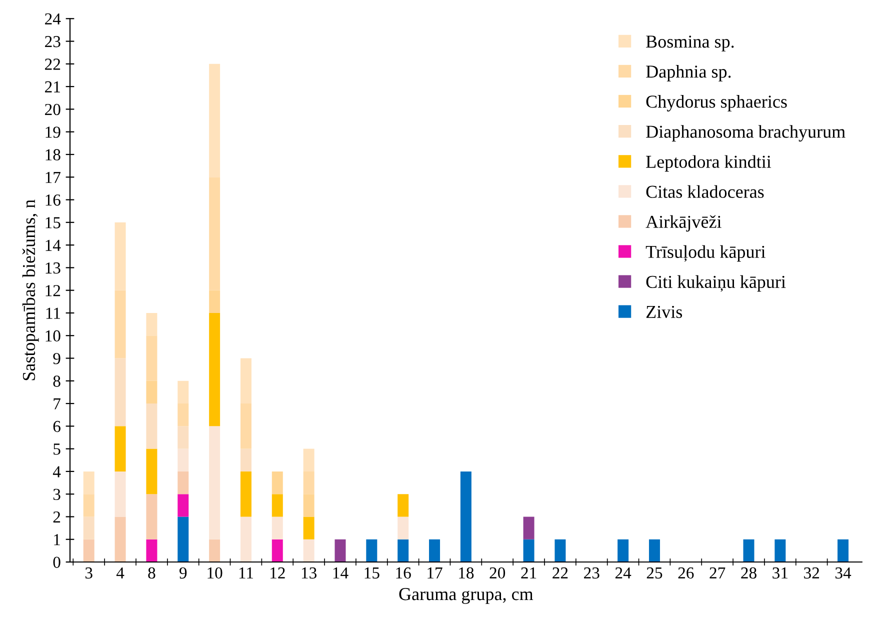 This screenshot has width=875, height=621. What do you see at coordinates (560, 572) in the screenshot?
I see `x-tick-label: 22` at bounding box center [560, 572].